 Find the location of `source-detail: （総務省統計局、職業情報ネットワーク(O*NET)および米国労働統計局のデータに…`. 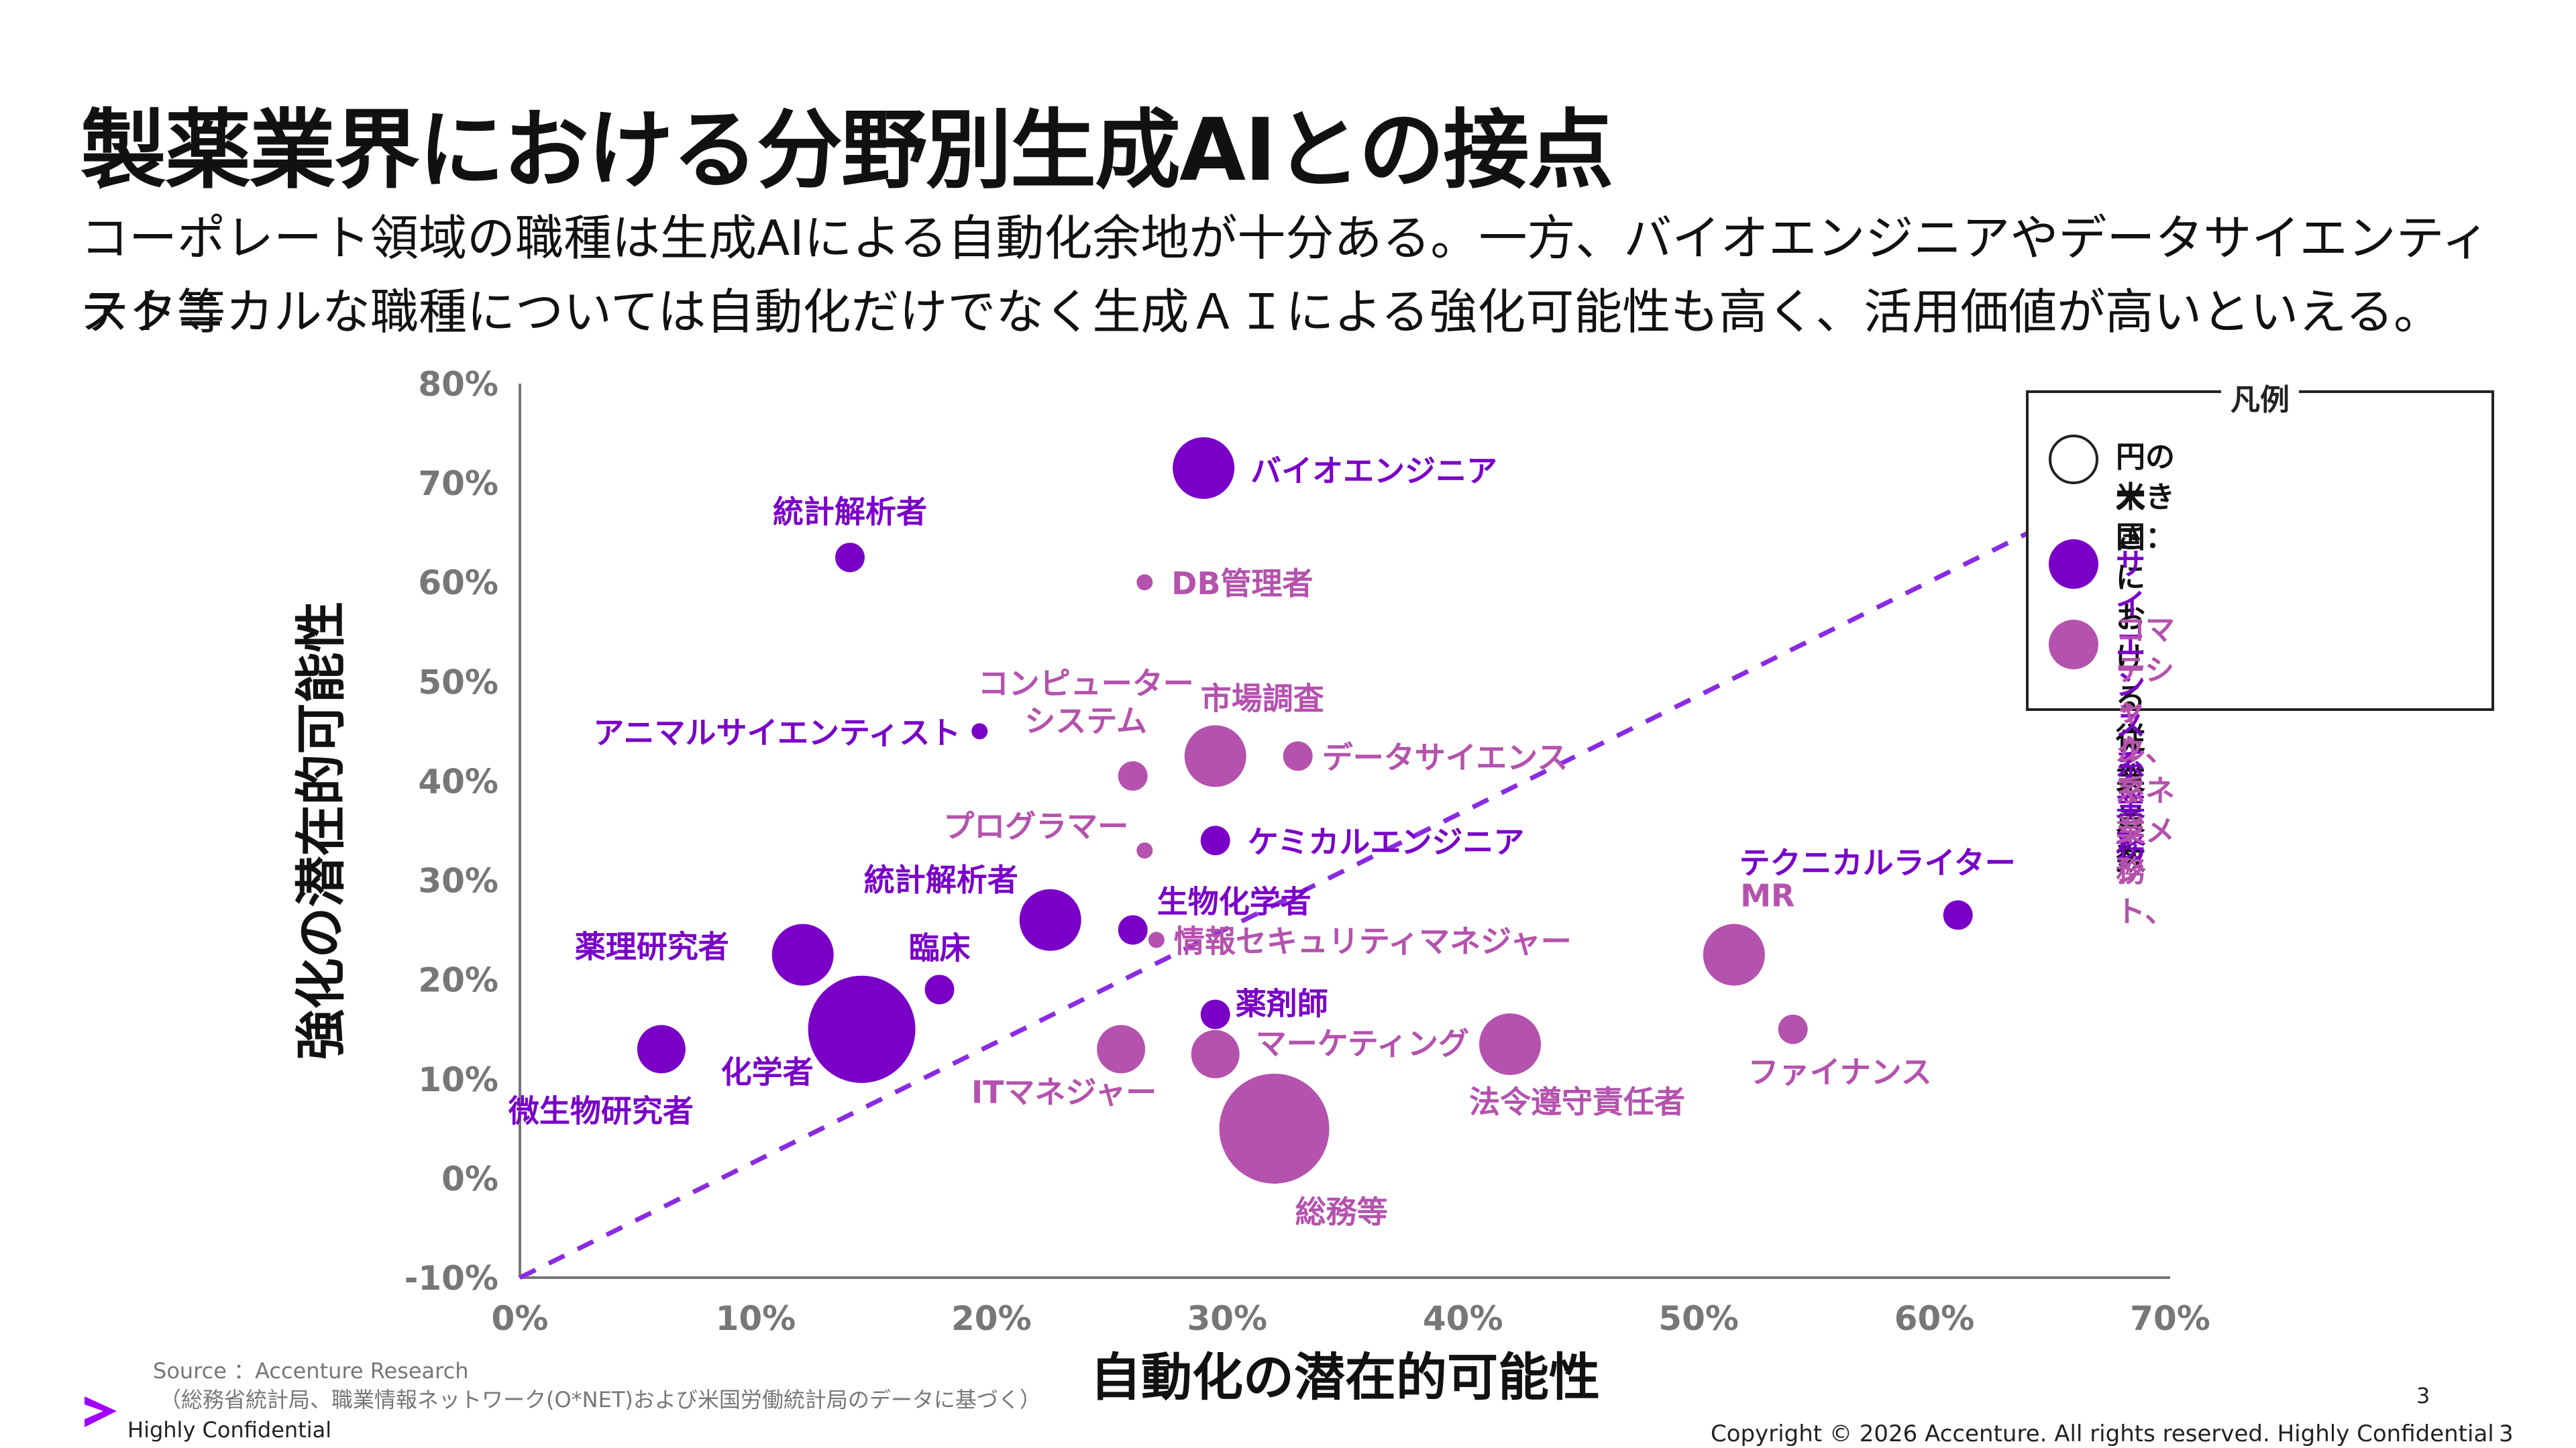

source-detail: （総務省統計局、職業情報ネットワーク(O*NET)および米国労働統計局のデータに… is located at coordinates (600, 1399).